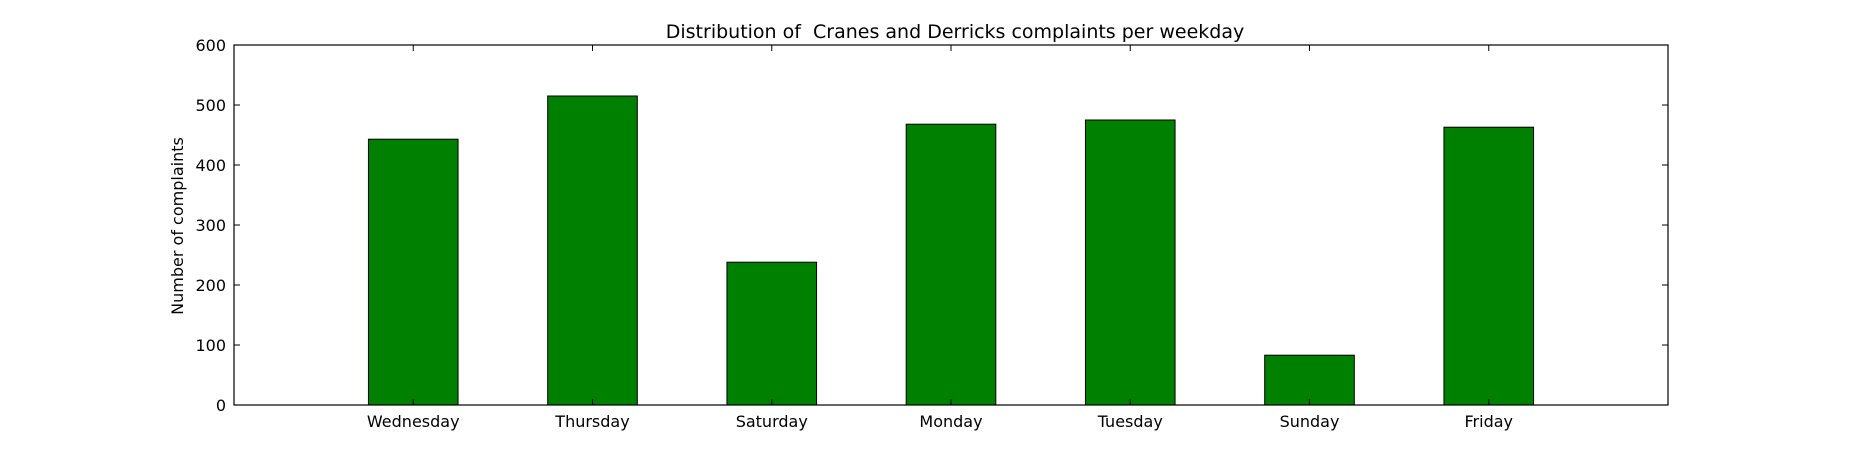 The image size is (1850, 450). I want to click on bar-thursday, so click(592, 250).